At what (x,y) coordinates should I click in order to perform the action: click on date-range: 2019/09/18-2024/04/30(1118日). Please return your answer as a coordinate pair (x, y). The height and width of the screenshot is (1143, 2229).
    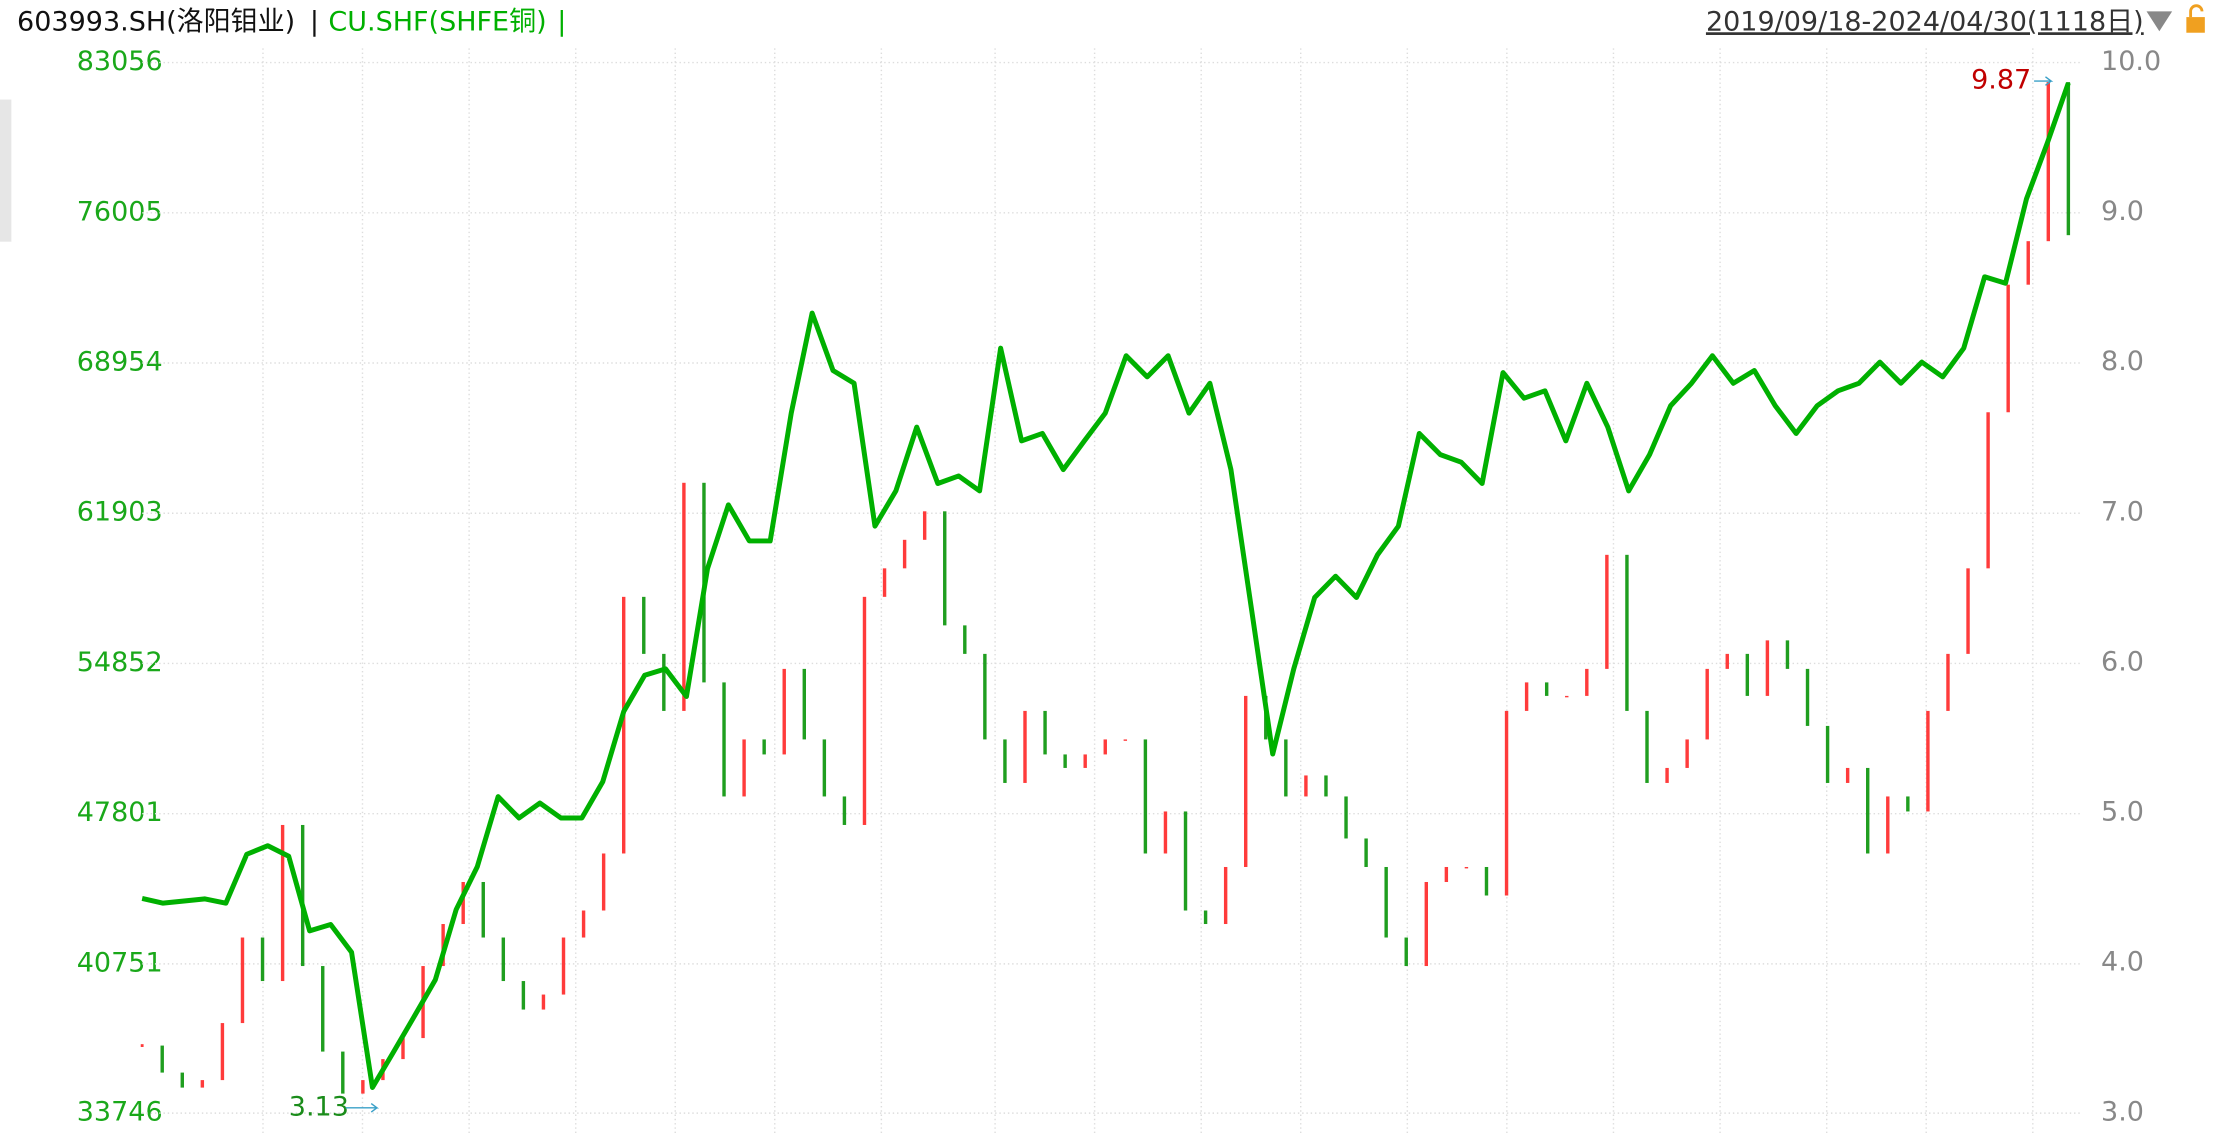
    Looking at the image, I should click on (1925, 21).